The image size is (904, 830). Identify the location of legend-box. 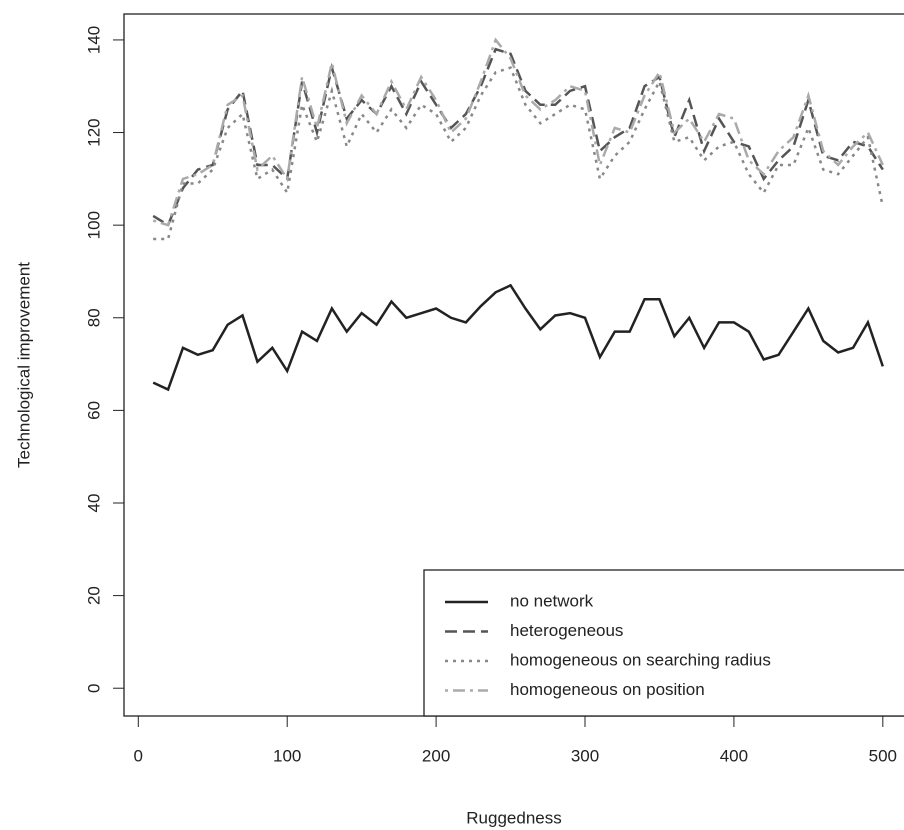
(663, 643).